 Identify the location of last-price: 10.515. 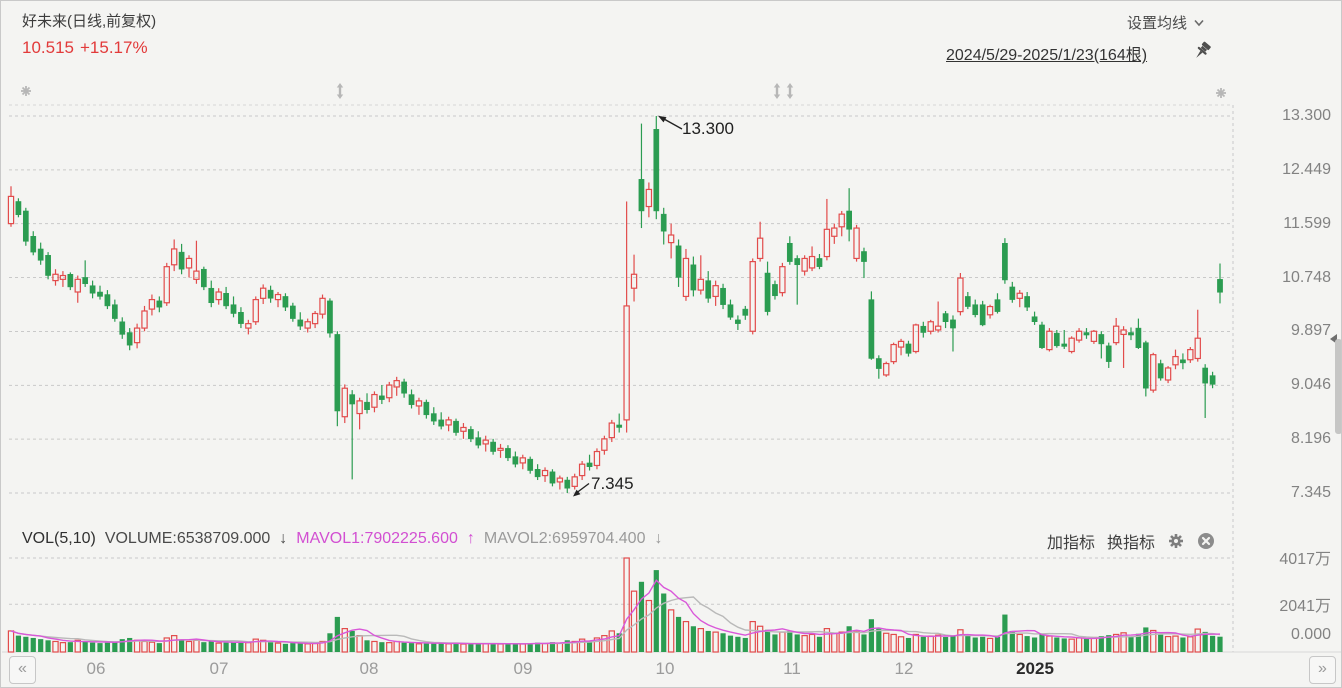
(48, 47).